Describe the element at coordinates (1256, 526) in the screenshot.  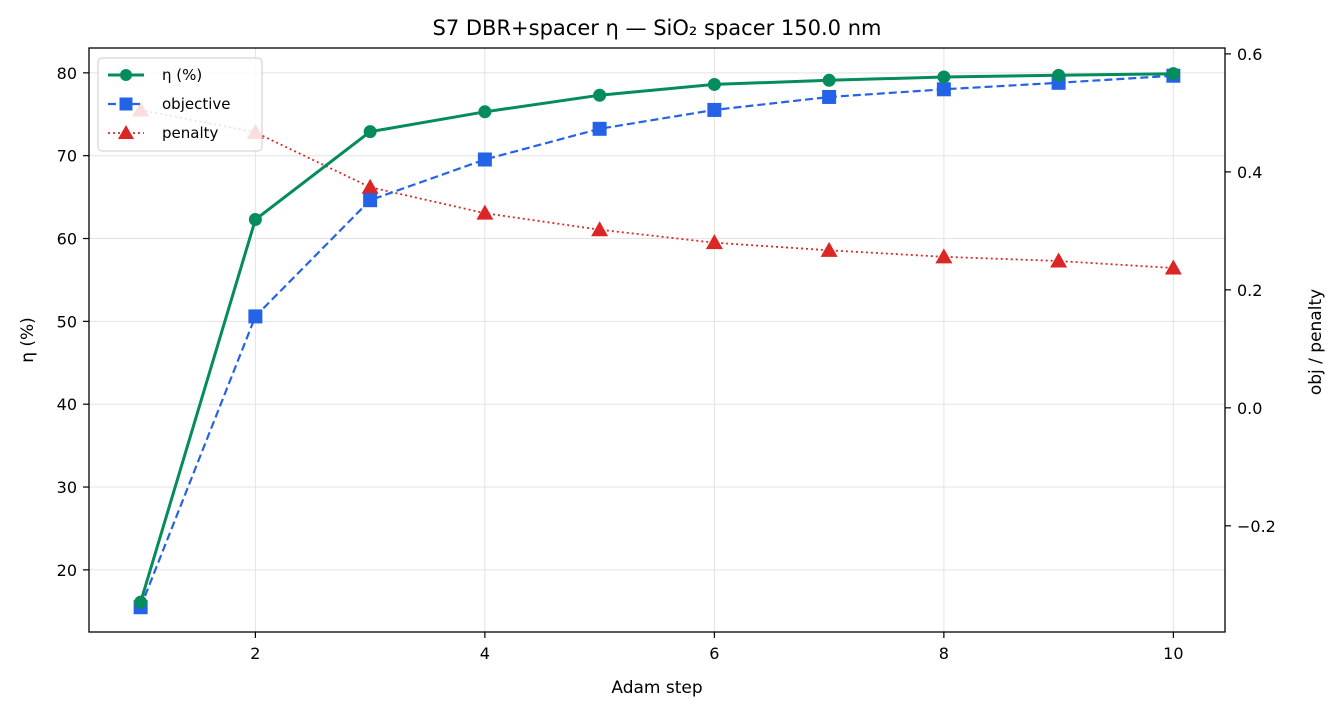
I see `y-tick-label-right: −0.2` at that location.